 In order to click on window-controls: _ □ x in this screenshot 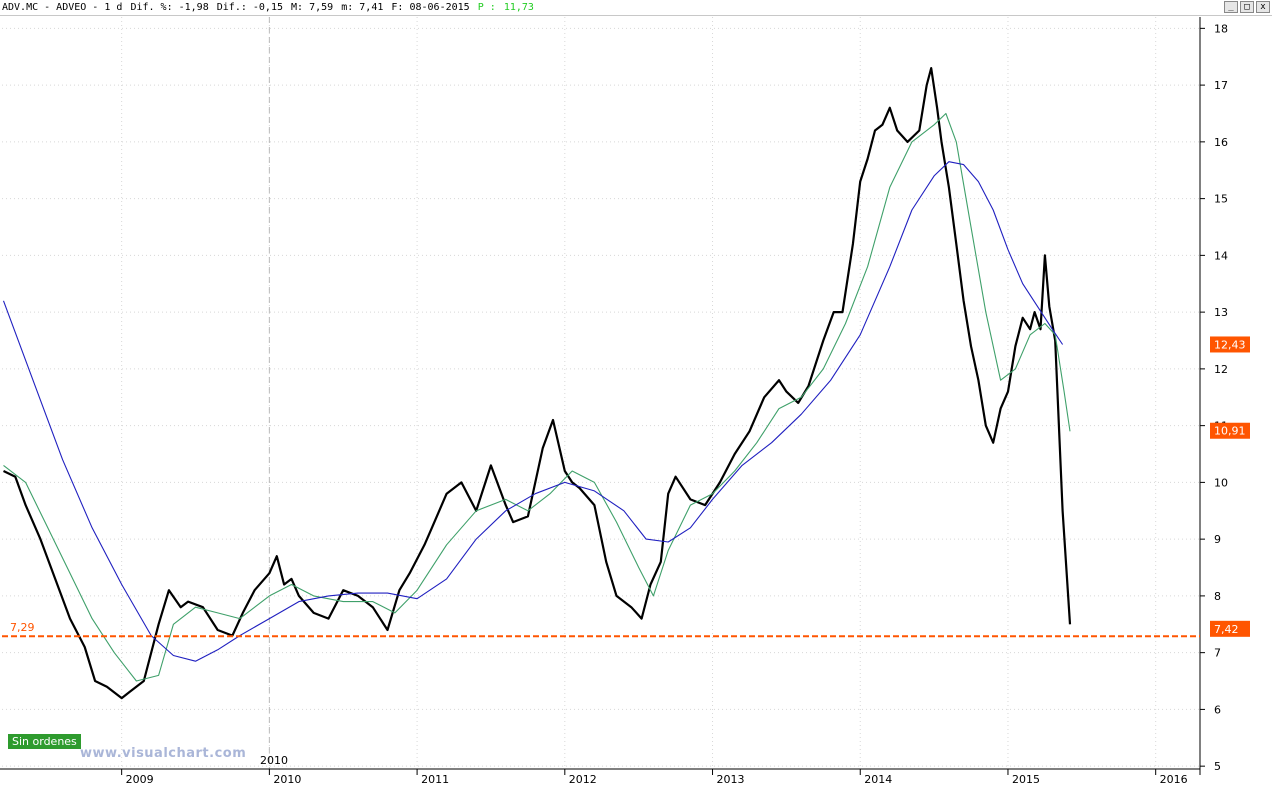, I will do `click(1247, 7)`.